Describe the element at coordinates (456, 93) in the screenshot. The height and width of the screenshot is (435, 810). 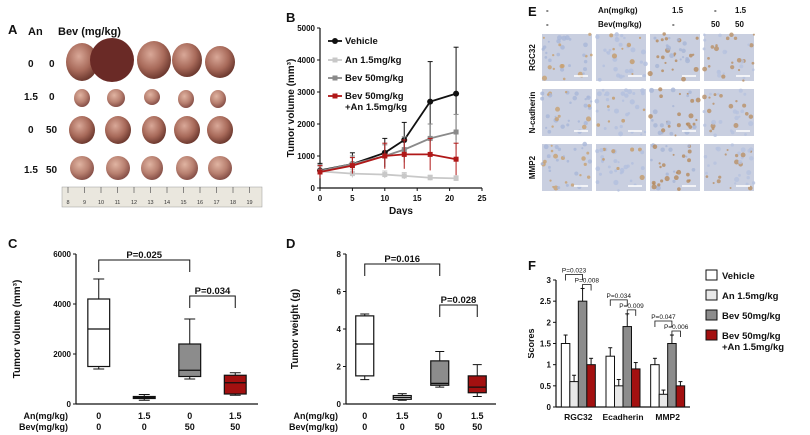
I see `data-point` at that location.